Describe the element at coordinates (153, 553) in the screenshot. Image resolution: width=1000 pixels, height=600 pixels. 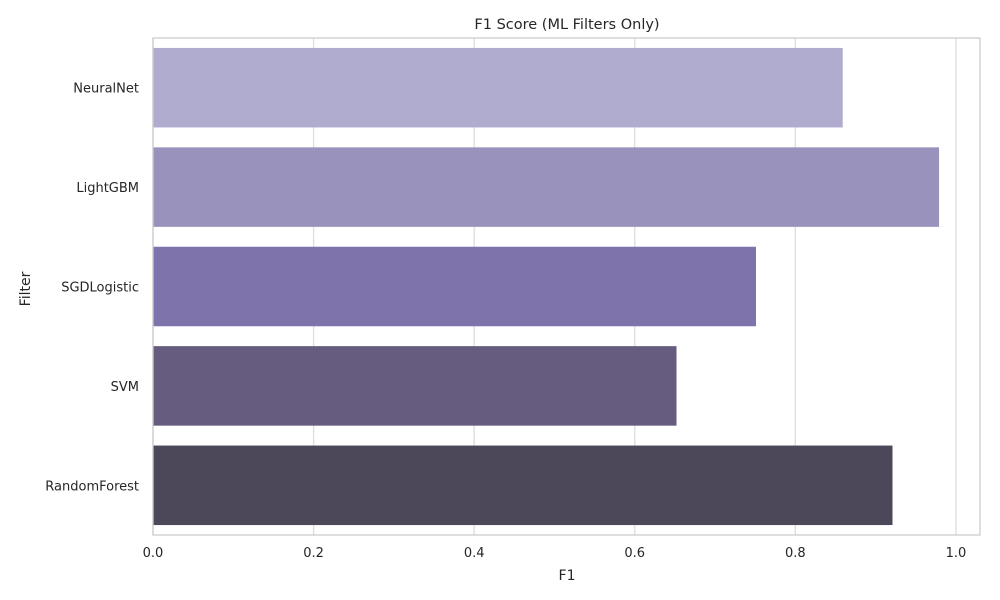
I see `x-tick-label: 0.0` at that location.